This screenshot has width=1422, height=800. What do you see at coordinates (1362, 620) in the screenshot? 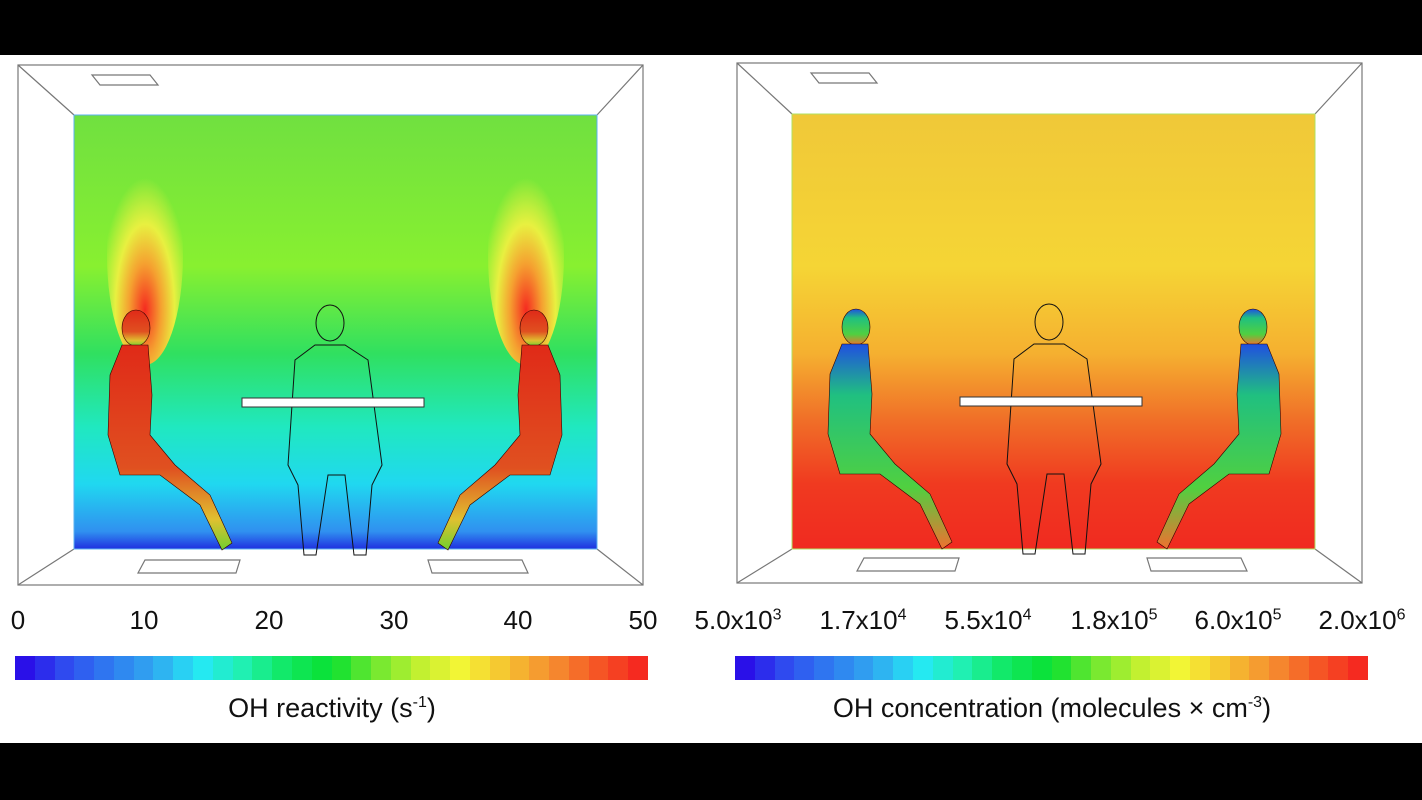
I see `tick-label: 2.0x106` at bounding box center [1362, 620].